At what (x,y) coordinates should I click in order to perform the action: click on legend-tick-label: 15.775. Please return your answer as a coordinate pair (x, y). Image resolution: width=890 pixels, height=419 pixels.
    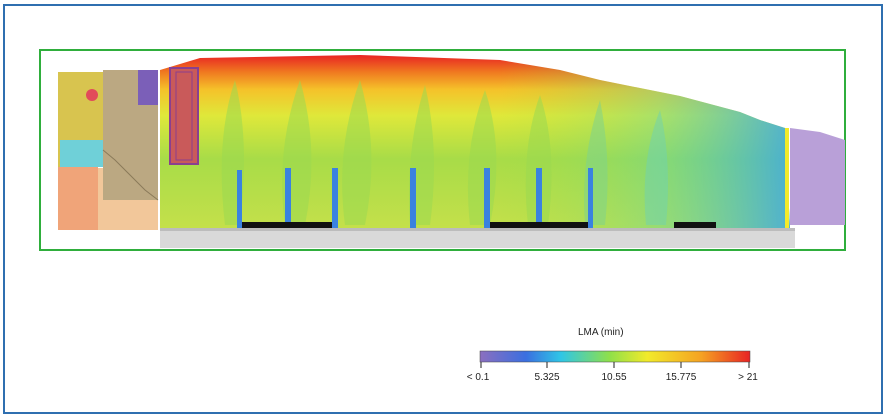
    Looking at the image, I should click on (681, 377).